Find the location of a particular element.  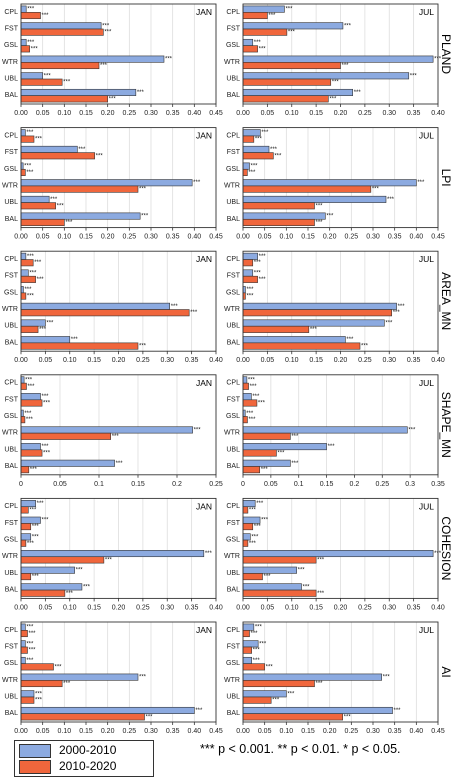

tick-label: 0.10 is located at coordinates (65, 113).